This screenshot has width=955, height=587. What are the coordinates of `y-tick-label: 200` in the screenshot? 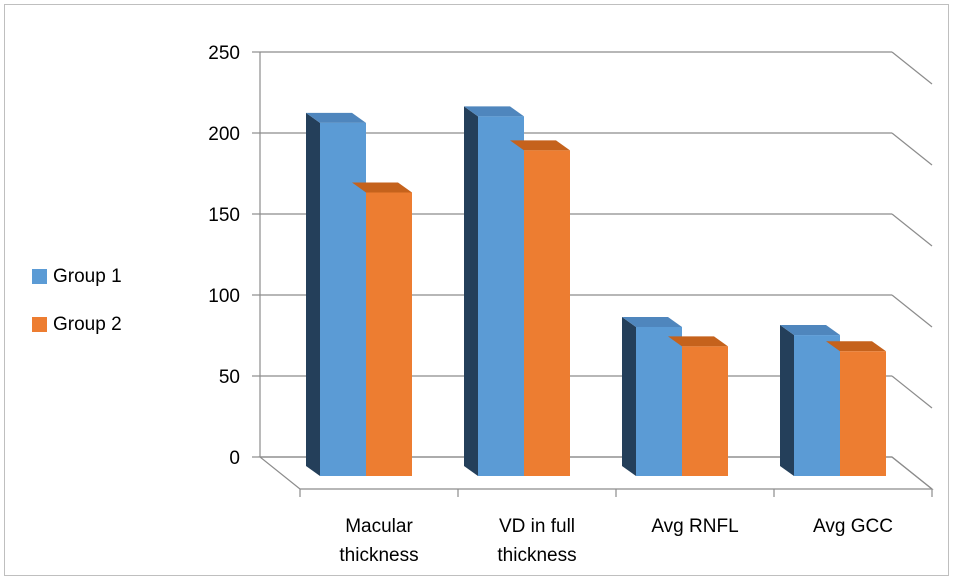 It's located at (224, 134).